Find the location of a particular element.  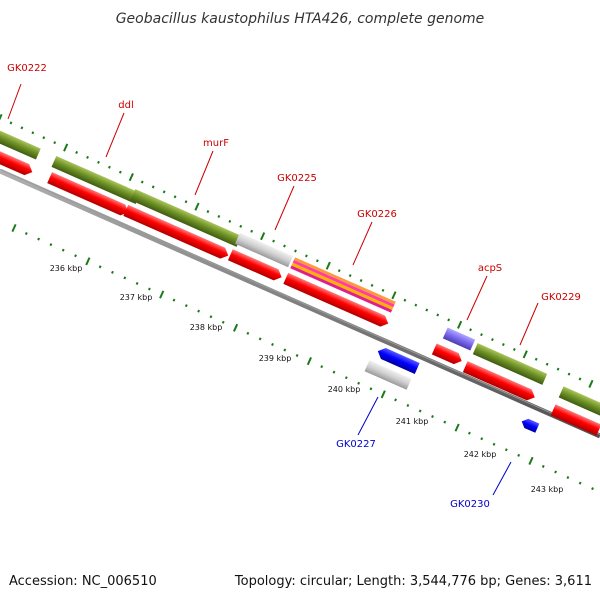

kbp-label: 243 kbp is located at coordinates (547, 489).